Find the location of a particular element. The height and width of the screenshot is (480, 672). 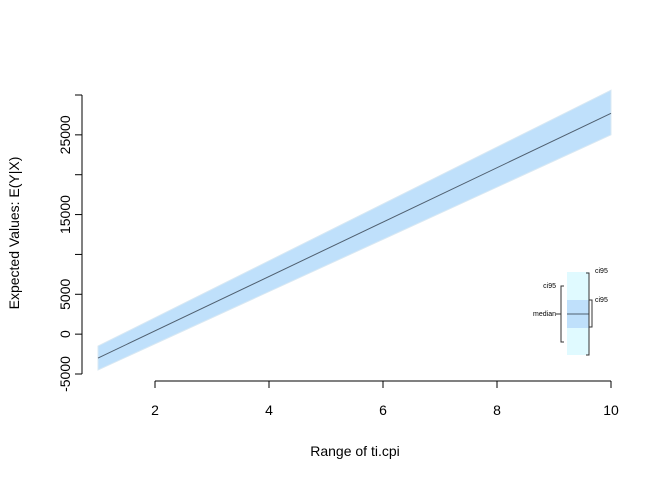

legend-right-outer-bracket is located at coordinates (588, 314).